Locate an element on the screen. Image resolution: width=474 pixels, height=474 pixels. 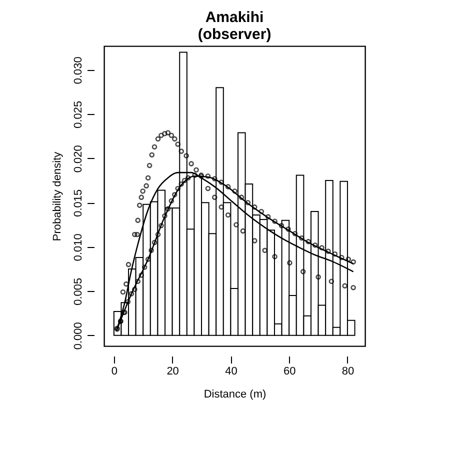
x-tick-label: 60 is located at coordinates (289, 372).